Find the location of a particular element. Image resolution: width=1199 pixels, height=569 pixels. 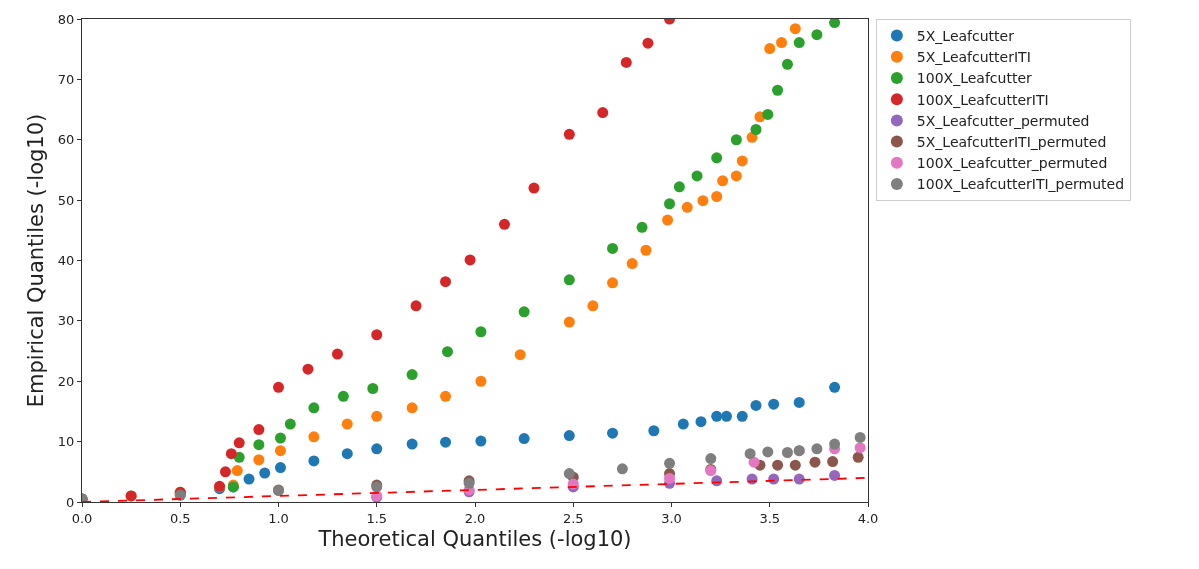

y-tick-label: 10 is located at coordinates (66, 442).